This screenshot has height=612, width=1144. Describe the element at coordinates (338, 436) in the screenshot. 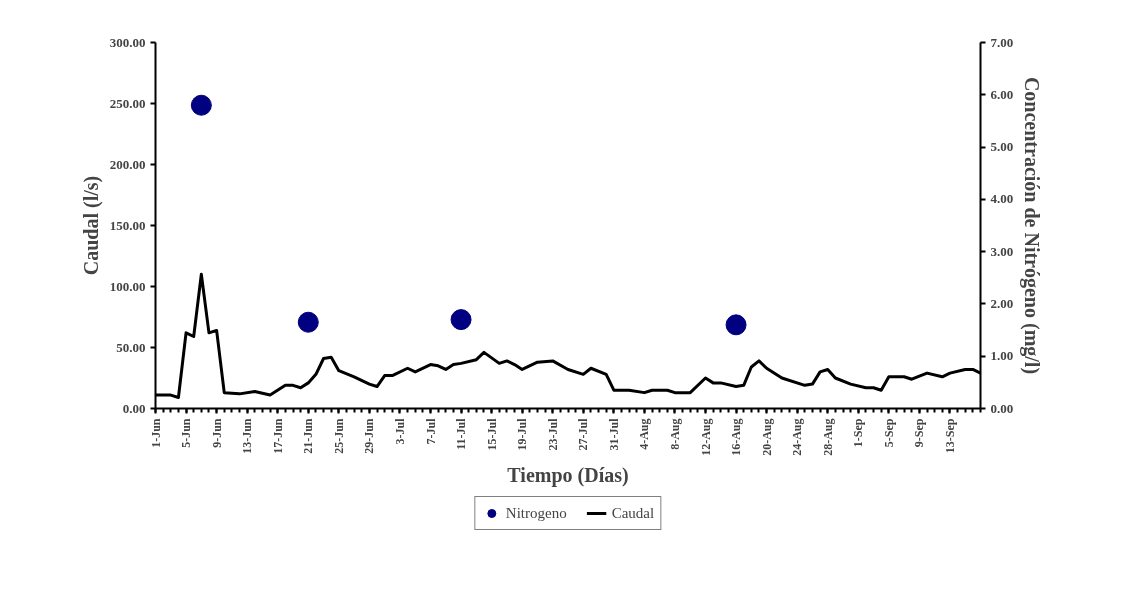

I see `x-tick-label: 25-Jun` at that location.